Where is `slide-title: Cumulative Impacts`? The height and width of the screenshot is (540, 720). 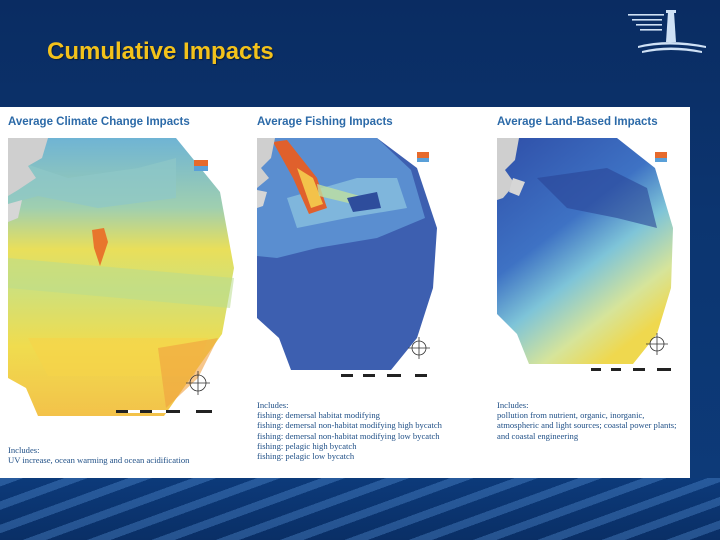 slide-title: Cumulative Impacts is located at coordinates (160, 52).